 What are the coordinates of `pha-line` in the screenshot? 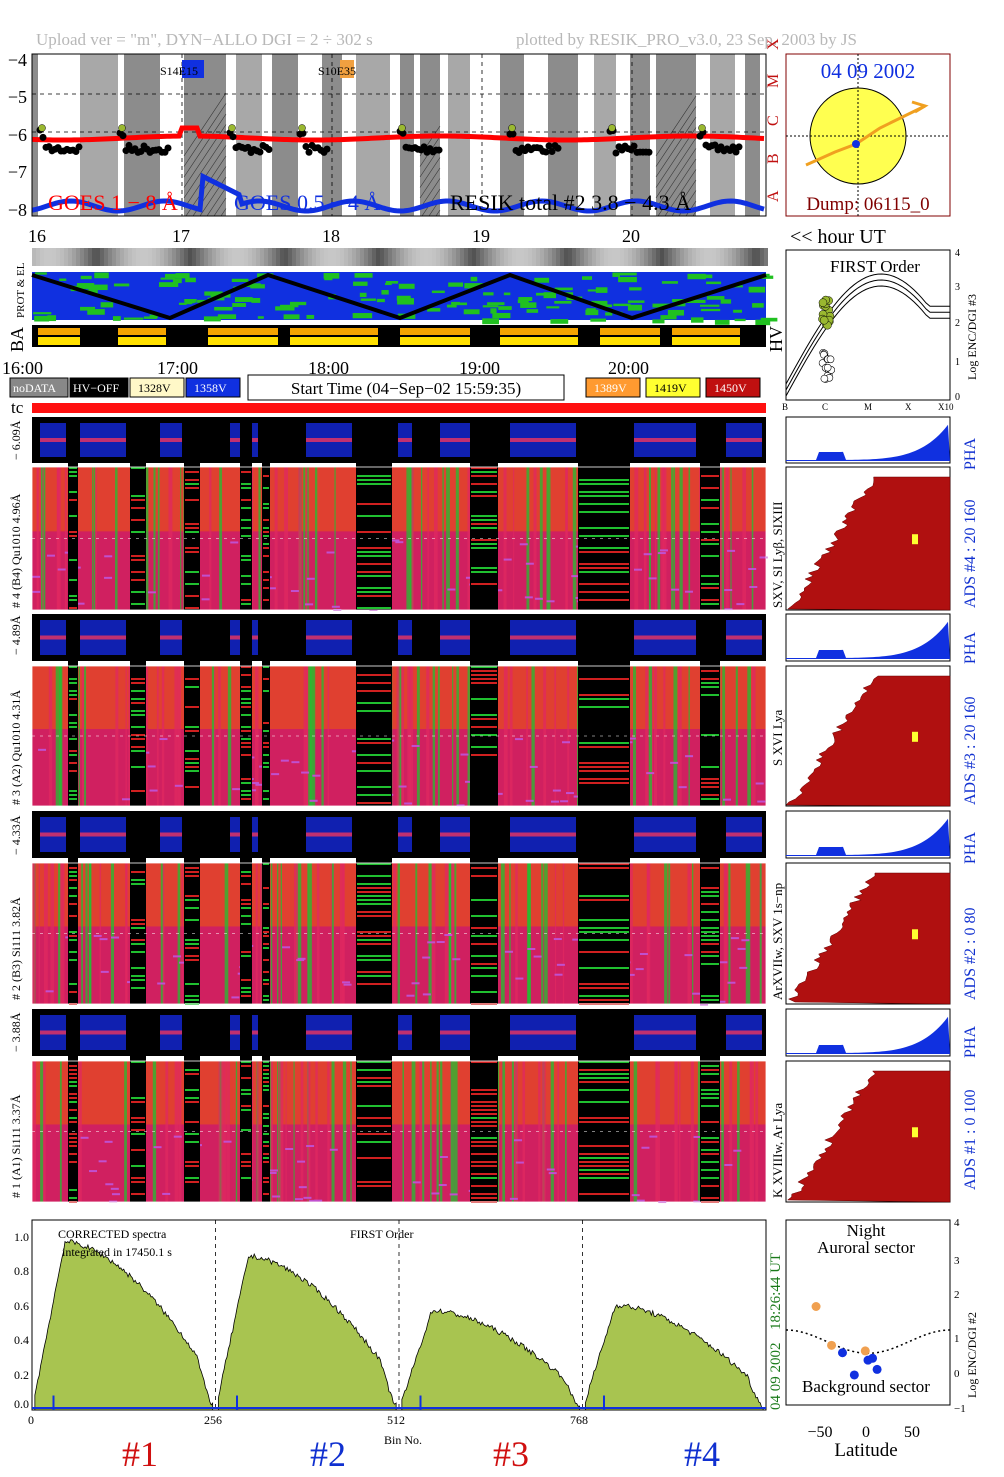 It's located at (744, 1032).